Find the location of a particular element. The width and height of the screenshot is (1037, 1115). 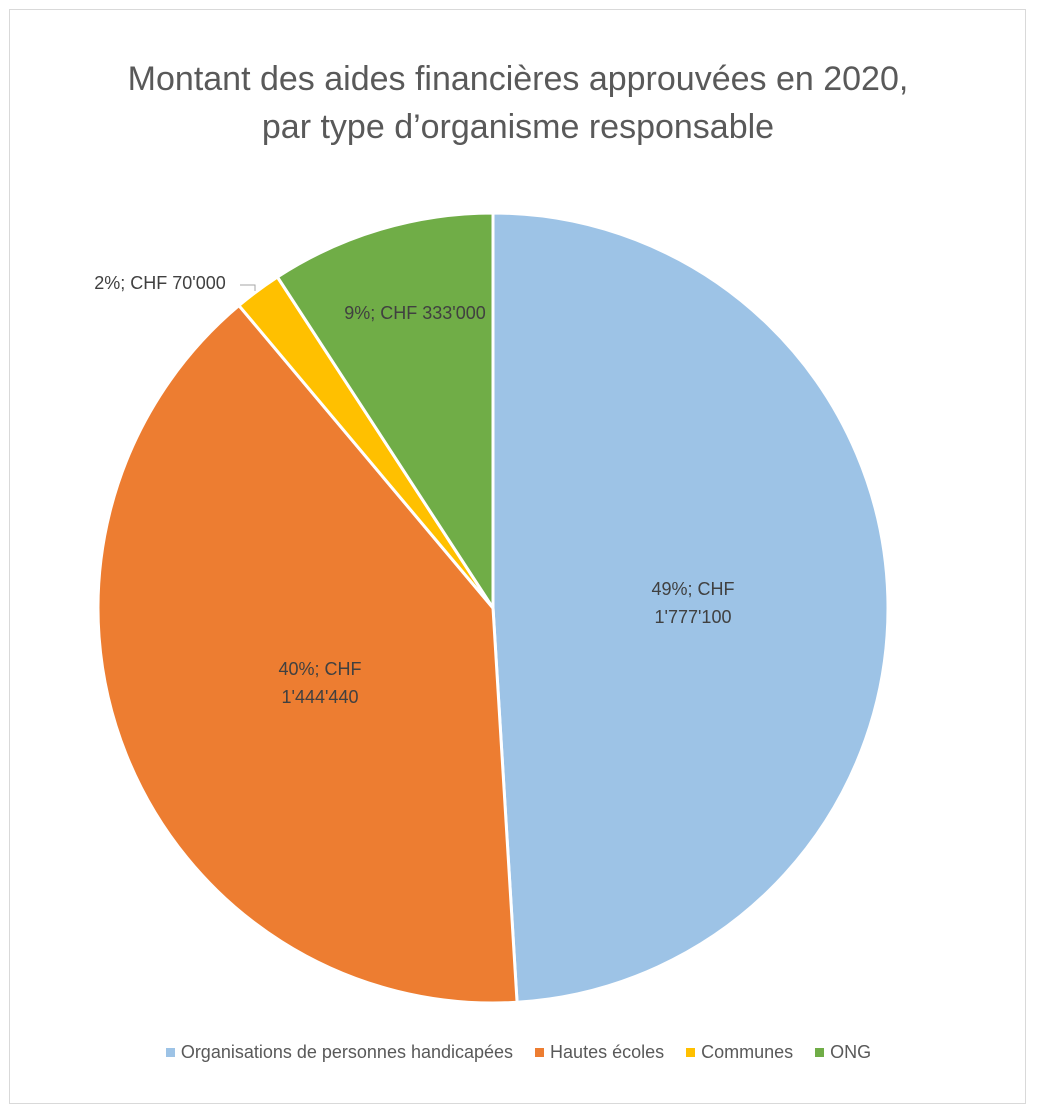

legend-label: Hautes écoles is located at coordinates (607, 1052).